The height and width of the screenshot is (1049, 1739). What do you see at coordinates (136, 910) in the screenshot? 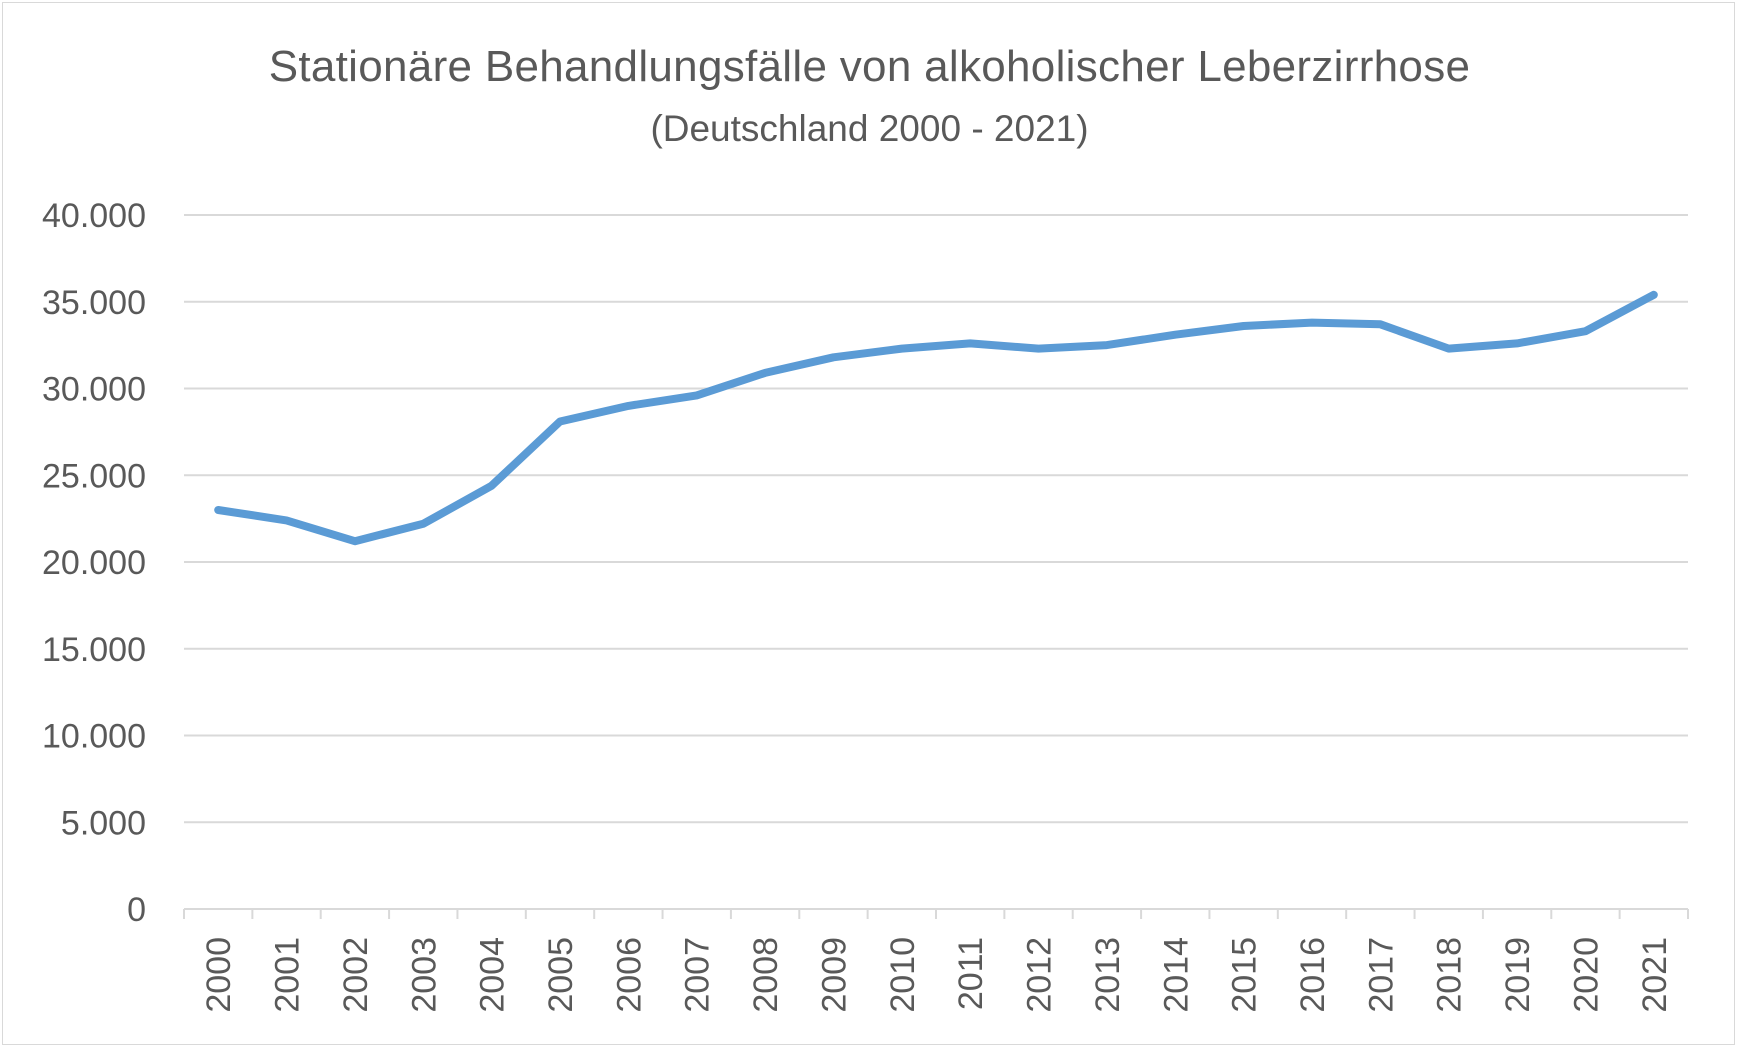
I see `y-tick-label: 0` at bounding box center [136, 910].